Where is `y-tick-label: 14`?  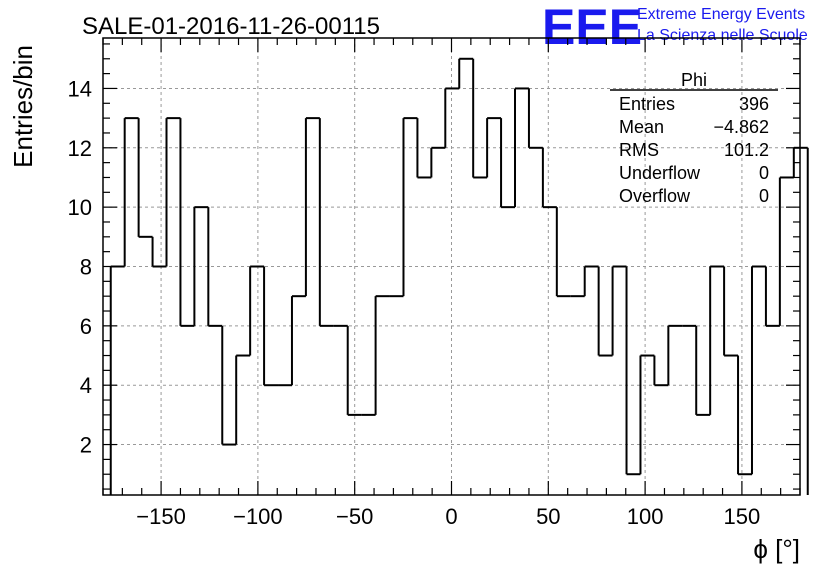 y-tick-label: 14 is located at coordinates (80, 88).